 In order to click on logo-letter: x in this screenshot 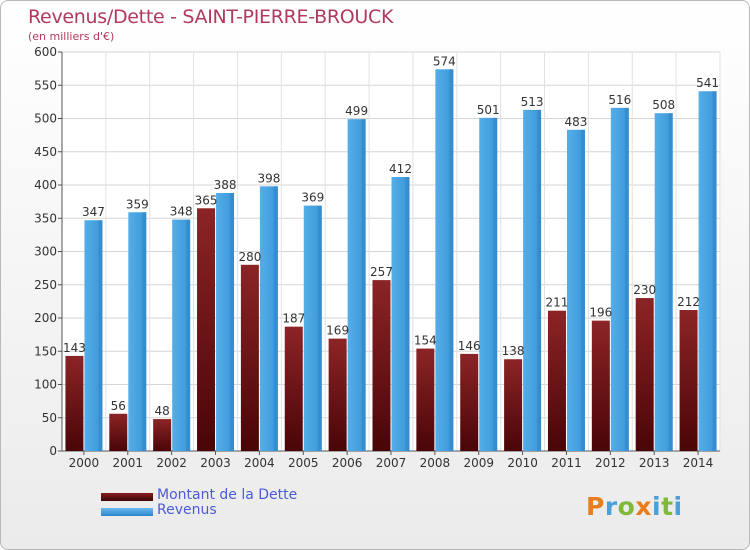, I will do `click(643, 506)`.